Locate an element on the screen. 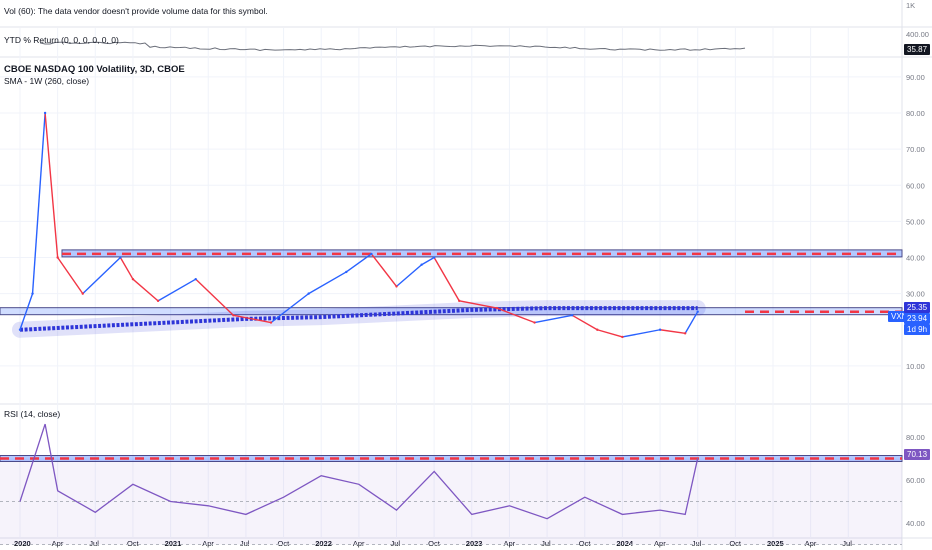 The image size is (932, 550). main-scale-tick: 80.00 is located at coordinates (915, 113).